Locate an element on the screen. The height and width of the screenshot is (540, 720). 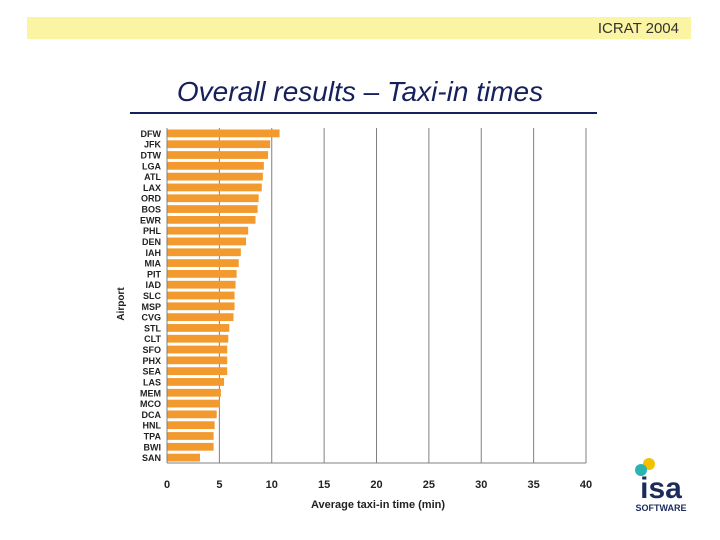
category-label: DEN is located at coordinates (151, 242).